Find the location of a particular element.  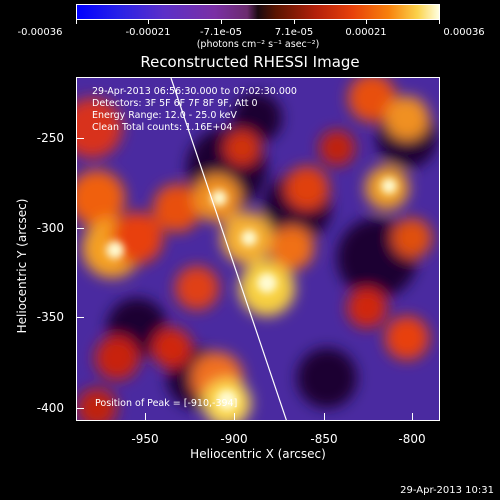

render-timestamp: 29-Apr-2013 10:31 is located at coordinates (447, 490).